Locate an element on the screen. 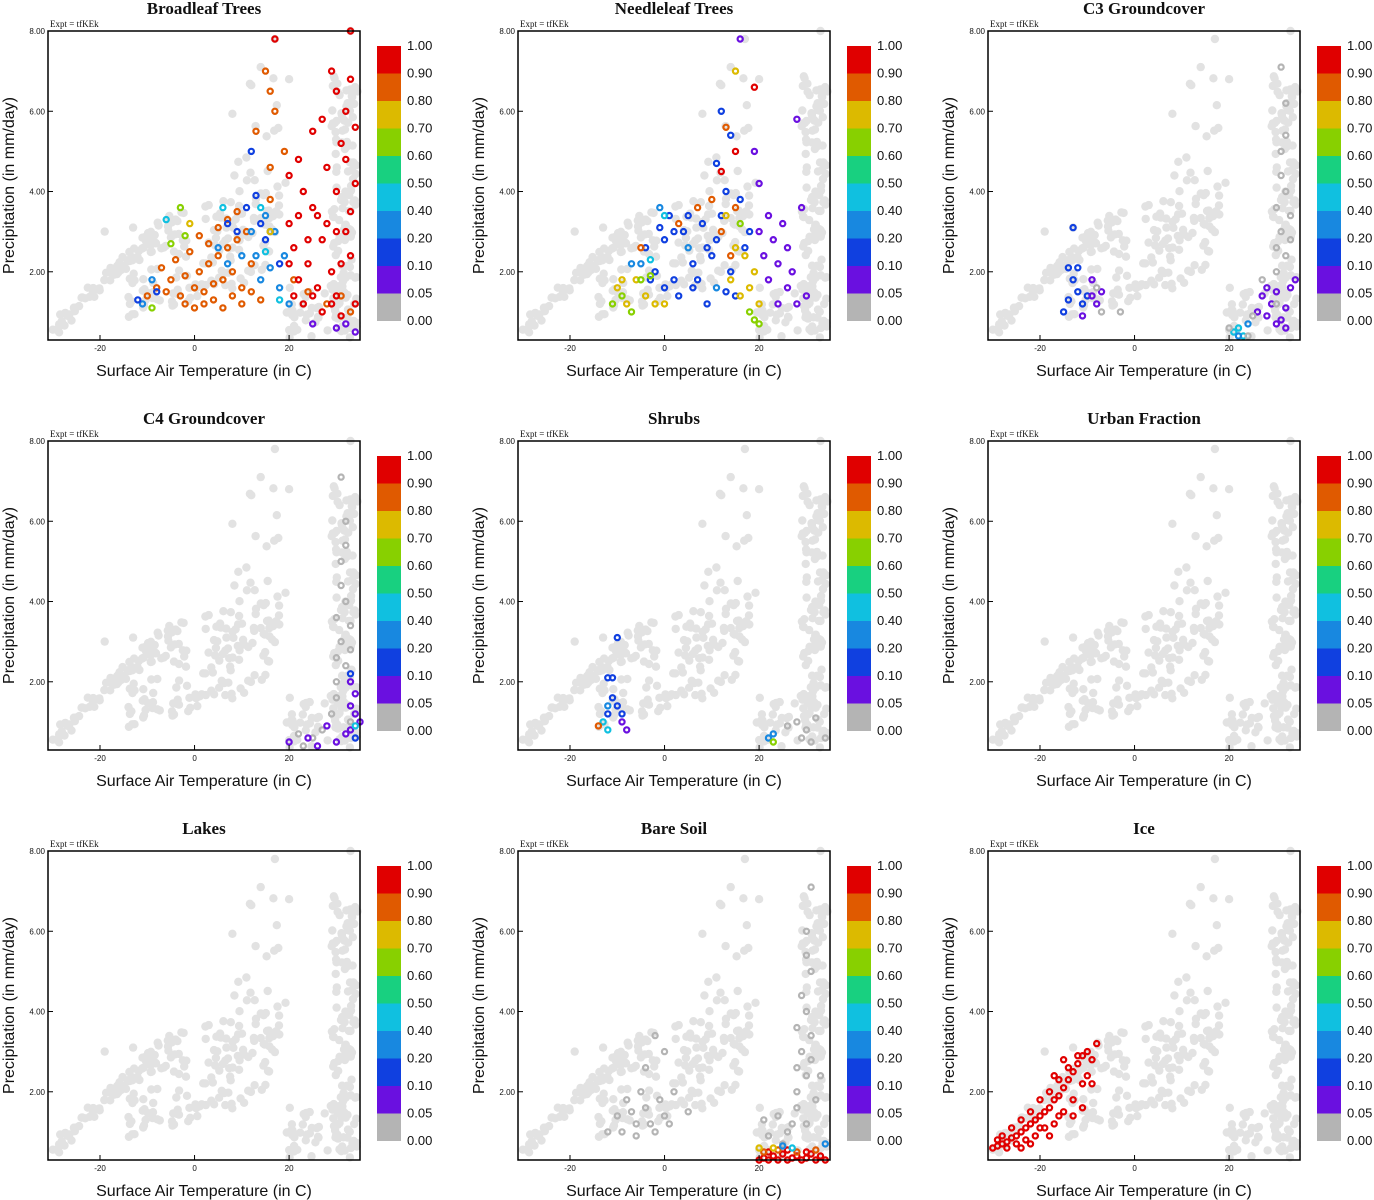 The height and width of the screenshot is (1200, 1374). panel-title: C4 Groundcover is located at coordinates (204, 418).